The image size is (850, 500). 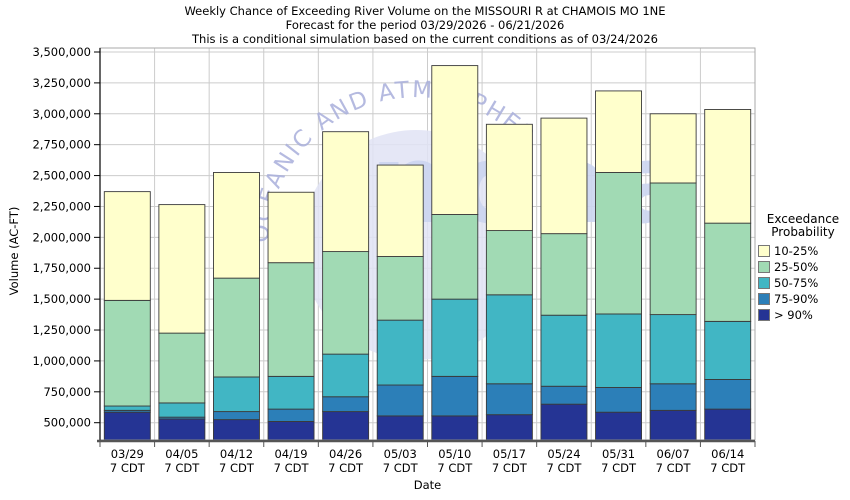 I want to click on x-tick-label-date: 06/14, so click(x=727, y=454).